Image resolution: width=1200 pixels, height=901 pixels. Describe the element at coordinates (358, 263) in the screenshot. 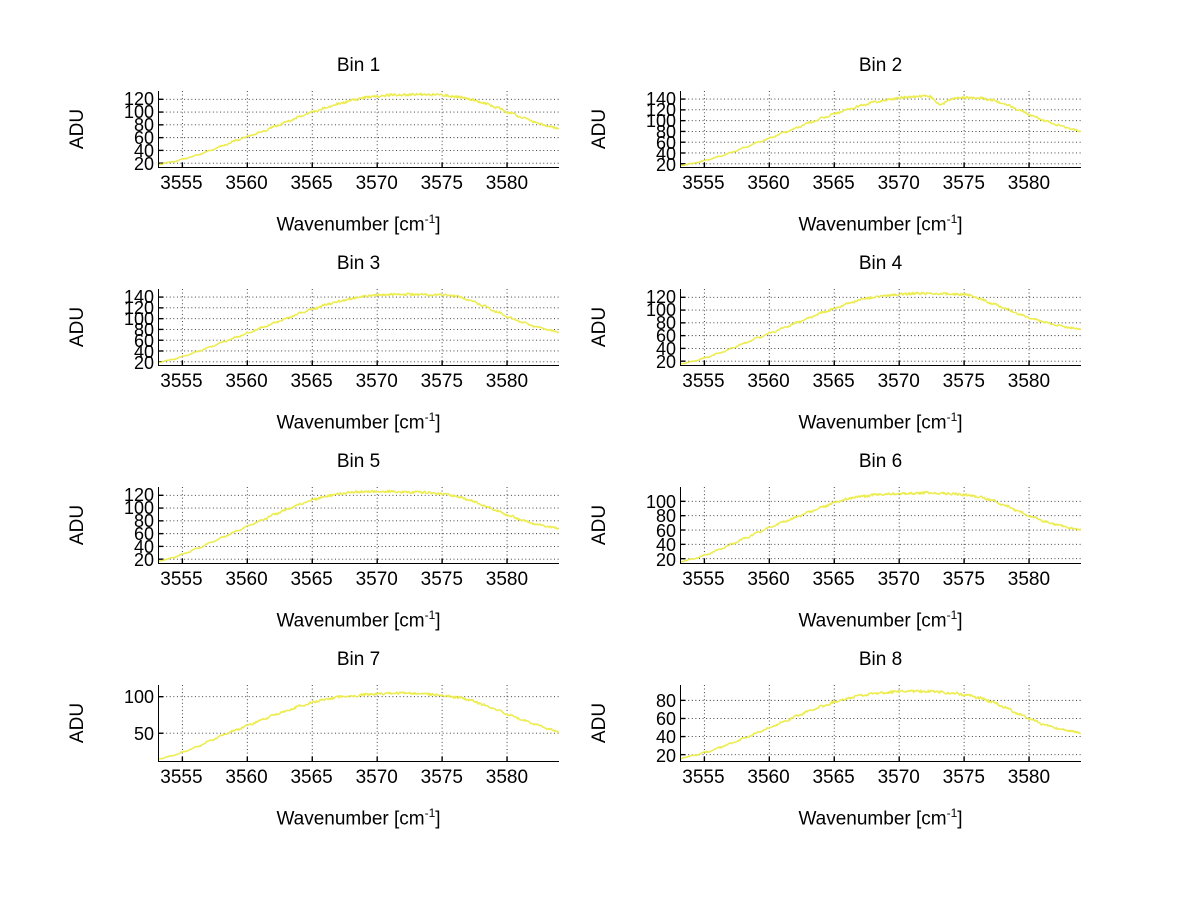

I see `subplot-title: Bin 3` at that location.